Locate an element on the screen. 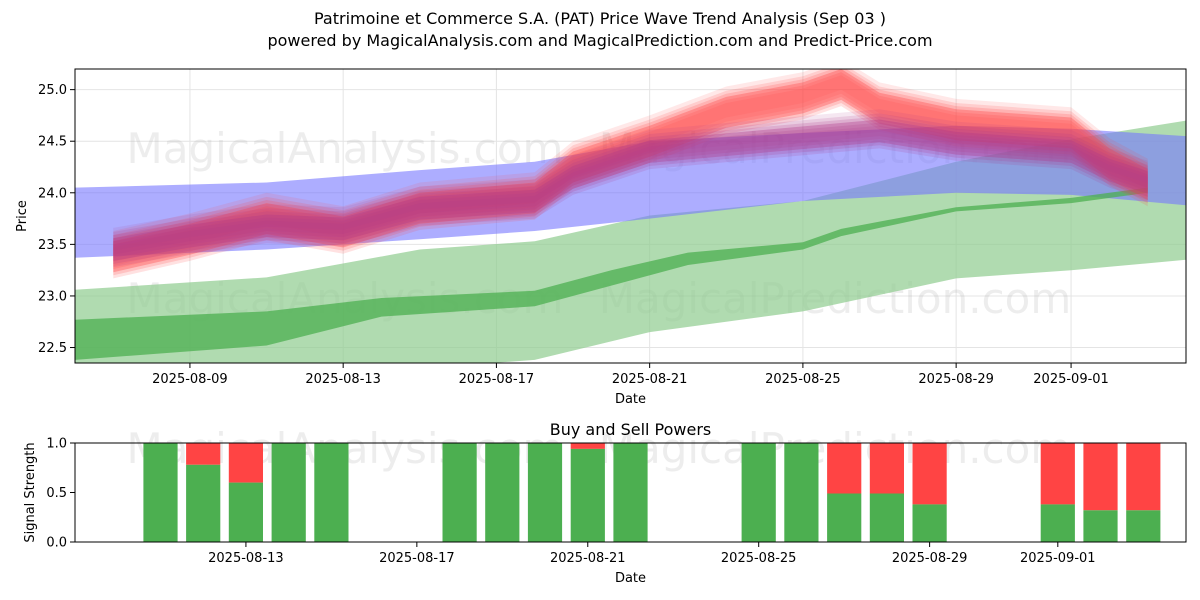  y-tick-label: 1.0 is located at coordinates (56, 444).